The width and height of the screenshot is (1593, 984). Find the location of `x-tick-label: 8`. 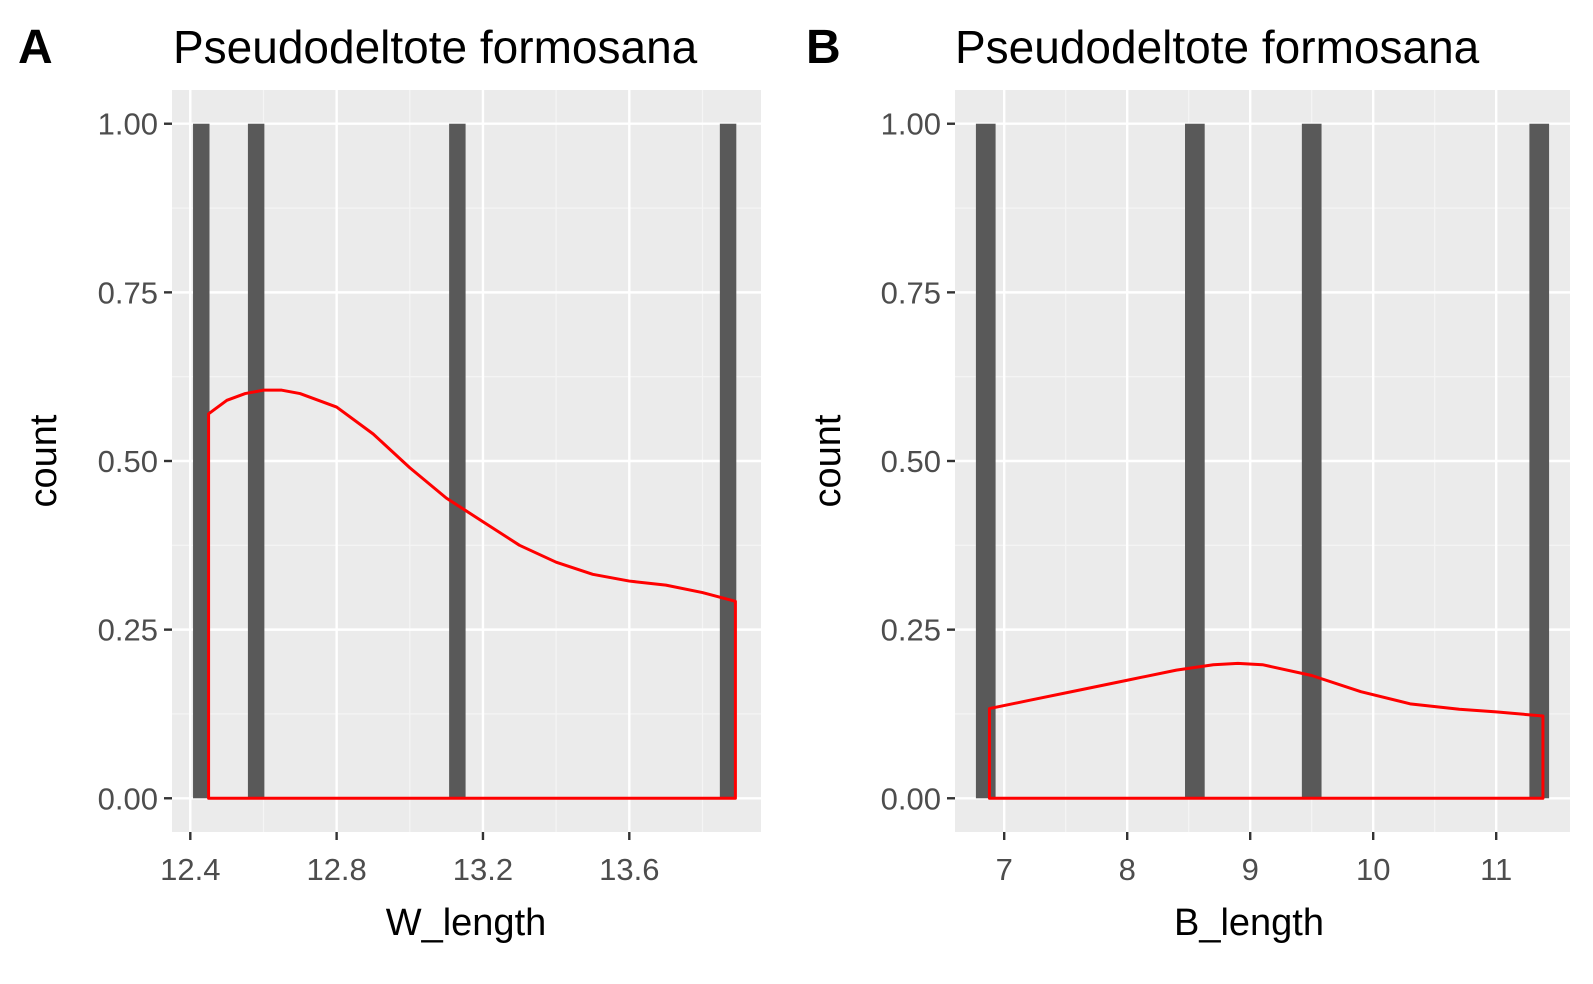

x-tick-label: 8 is located at coordinates (1127, 869).